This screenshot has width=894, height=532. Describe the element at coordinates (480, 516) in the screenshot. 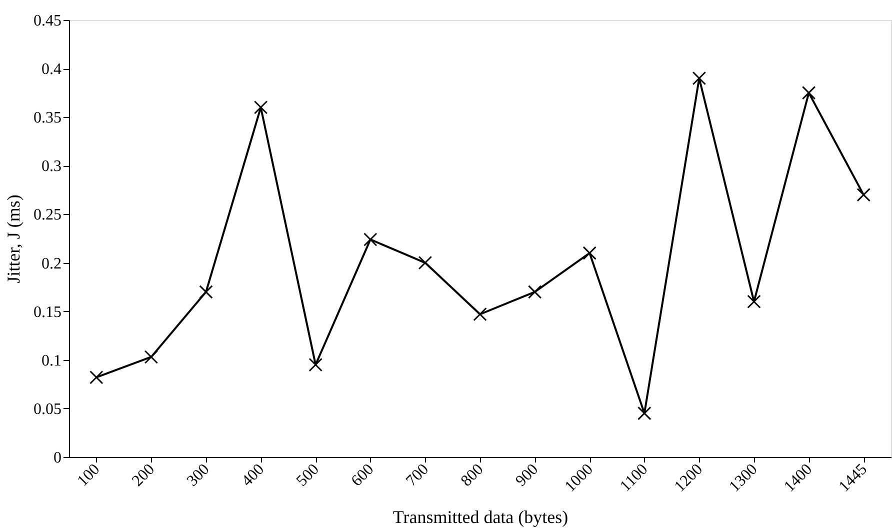

I see `x-axis-title: Transmitted data (bytes)` at that location.